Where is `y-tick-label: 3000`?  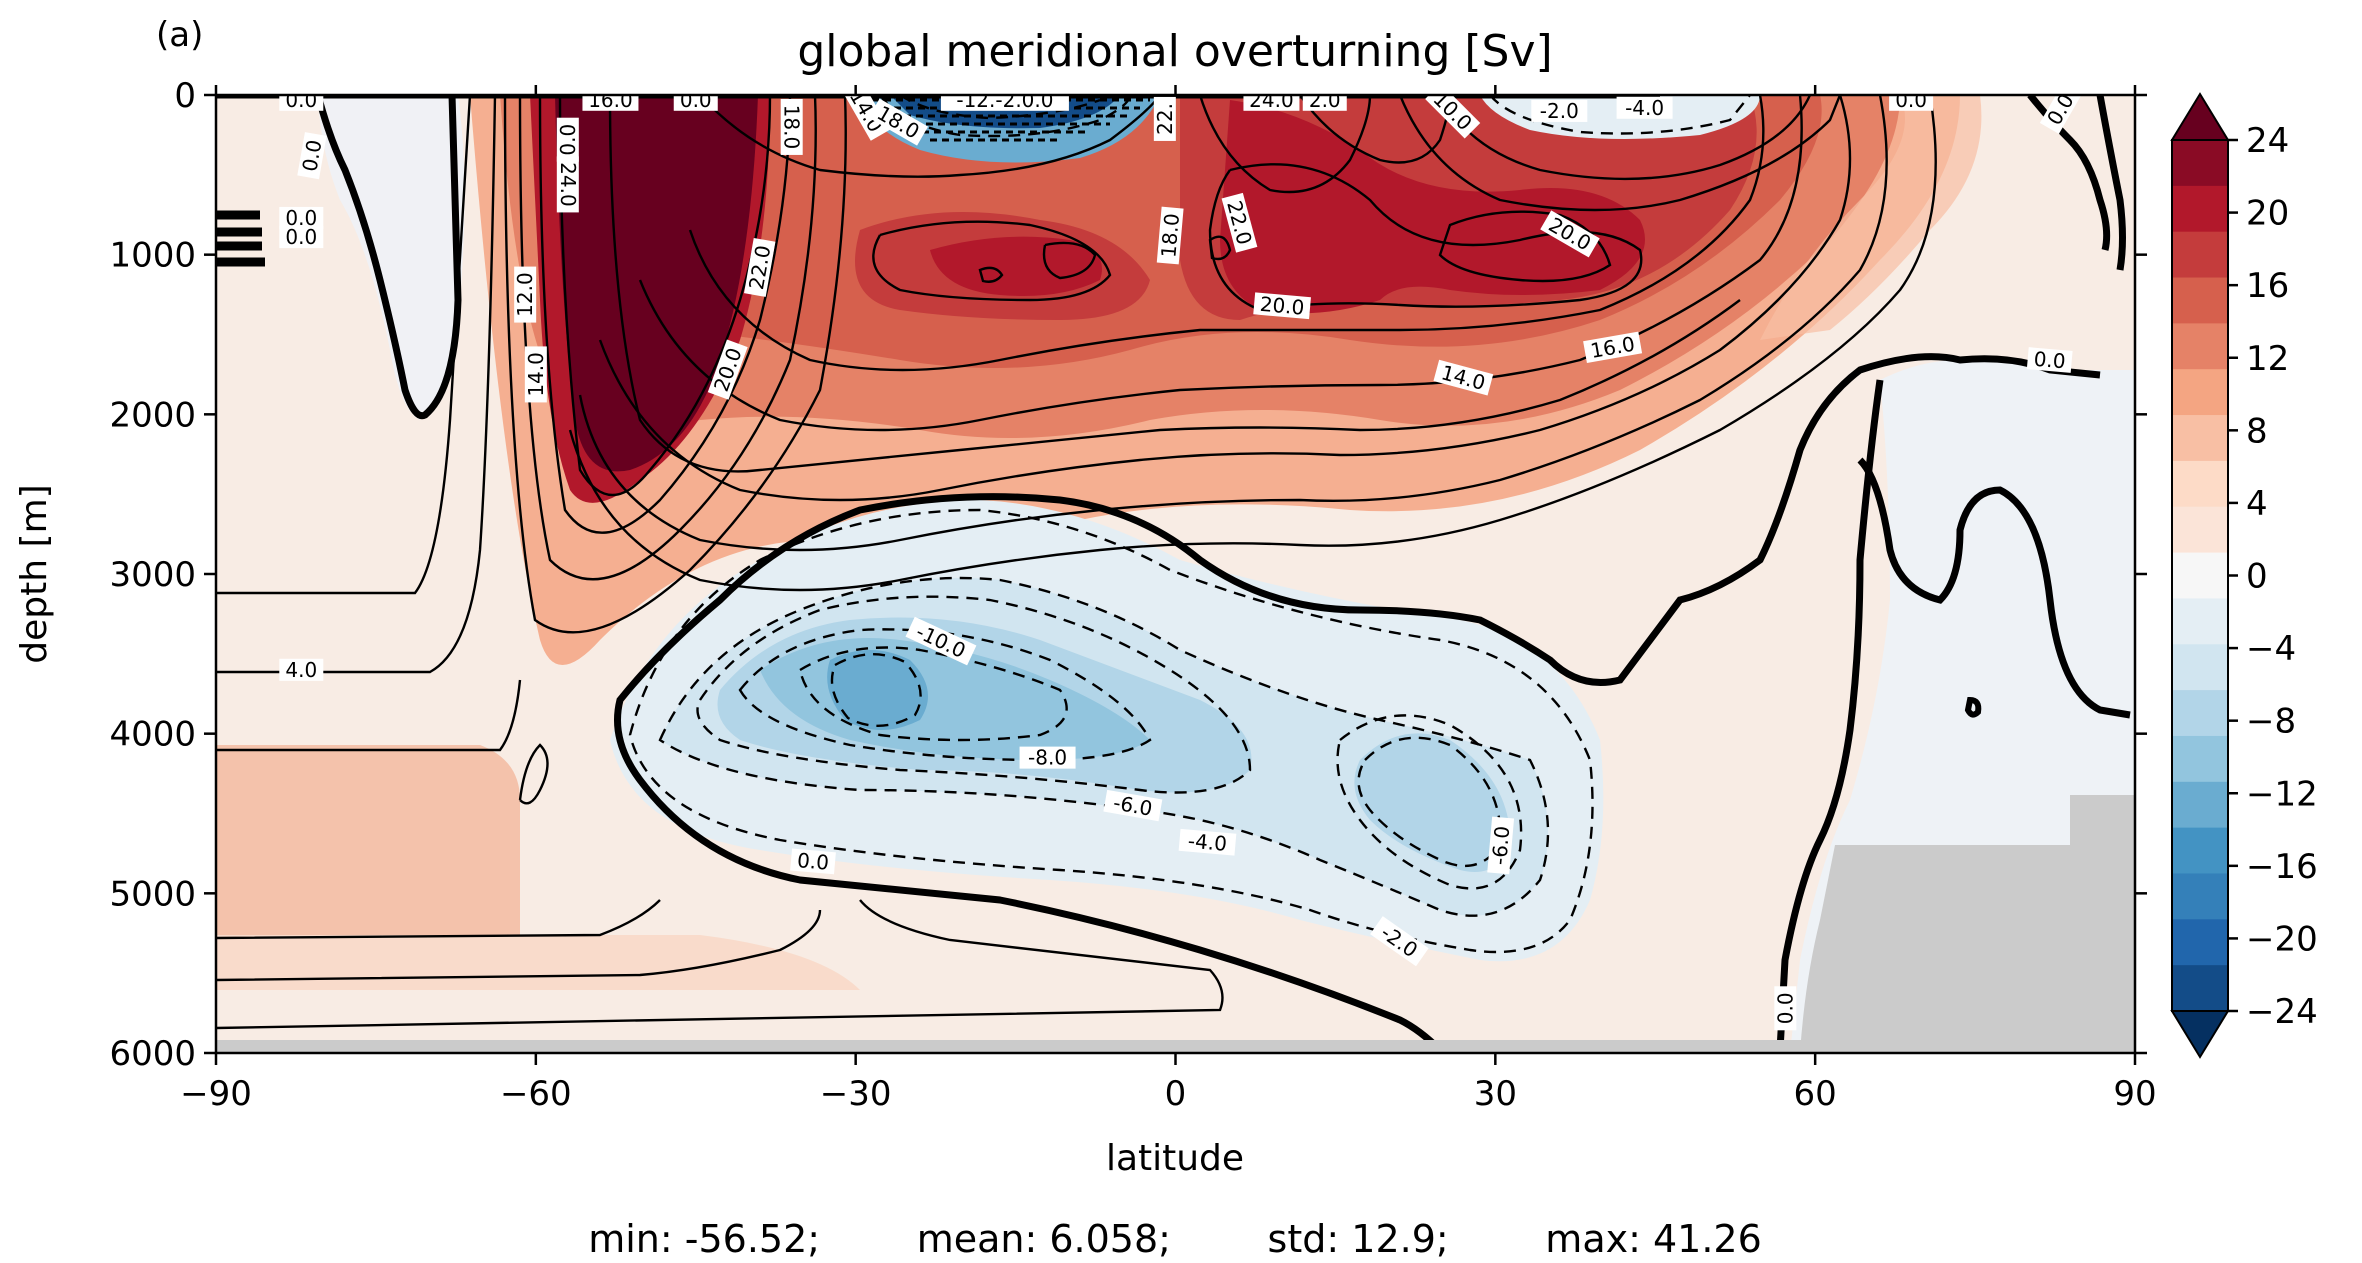
y-tick-label: 3000 is located at coordinates (152, 575).